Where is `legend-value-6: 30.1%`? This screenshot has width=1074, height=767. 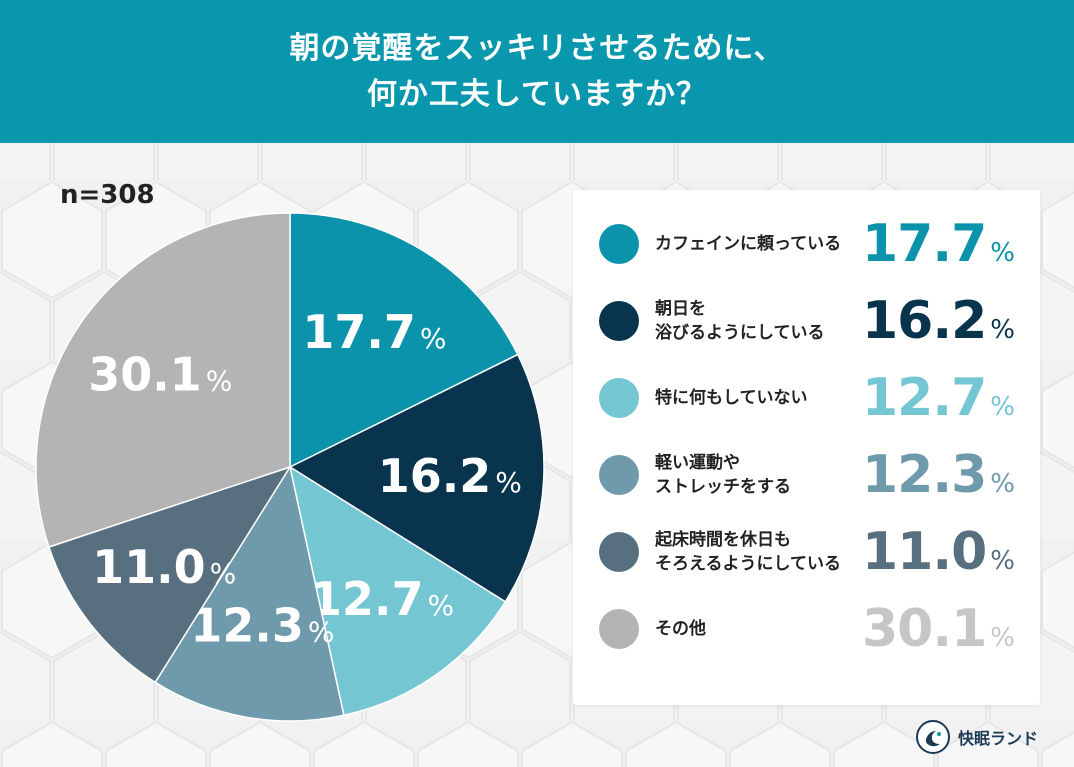 legend-value-6: 30.1% is located at coordinates (938, 632).